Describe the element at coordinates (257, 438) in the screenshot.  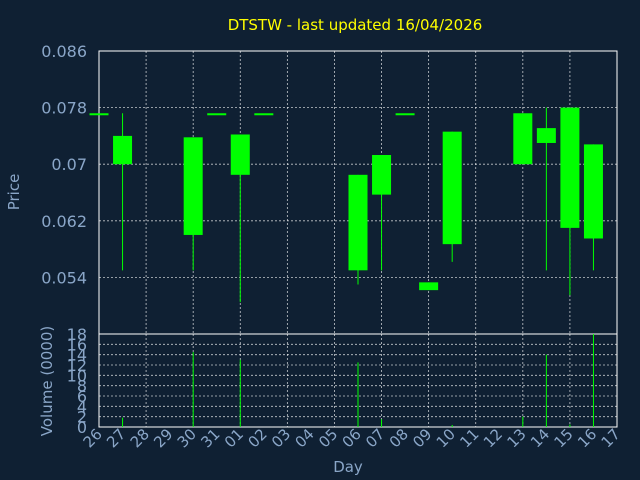
I see `x-tick-label: 02` at that location.